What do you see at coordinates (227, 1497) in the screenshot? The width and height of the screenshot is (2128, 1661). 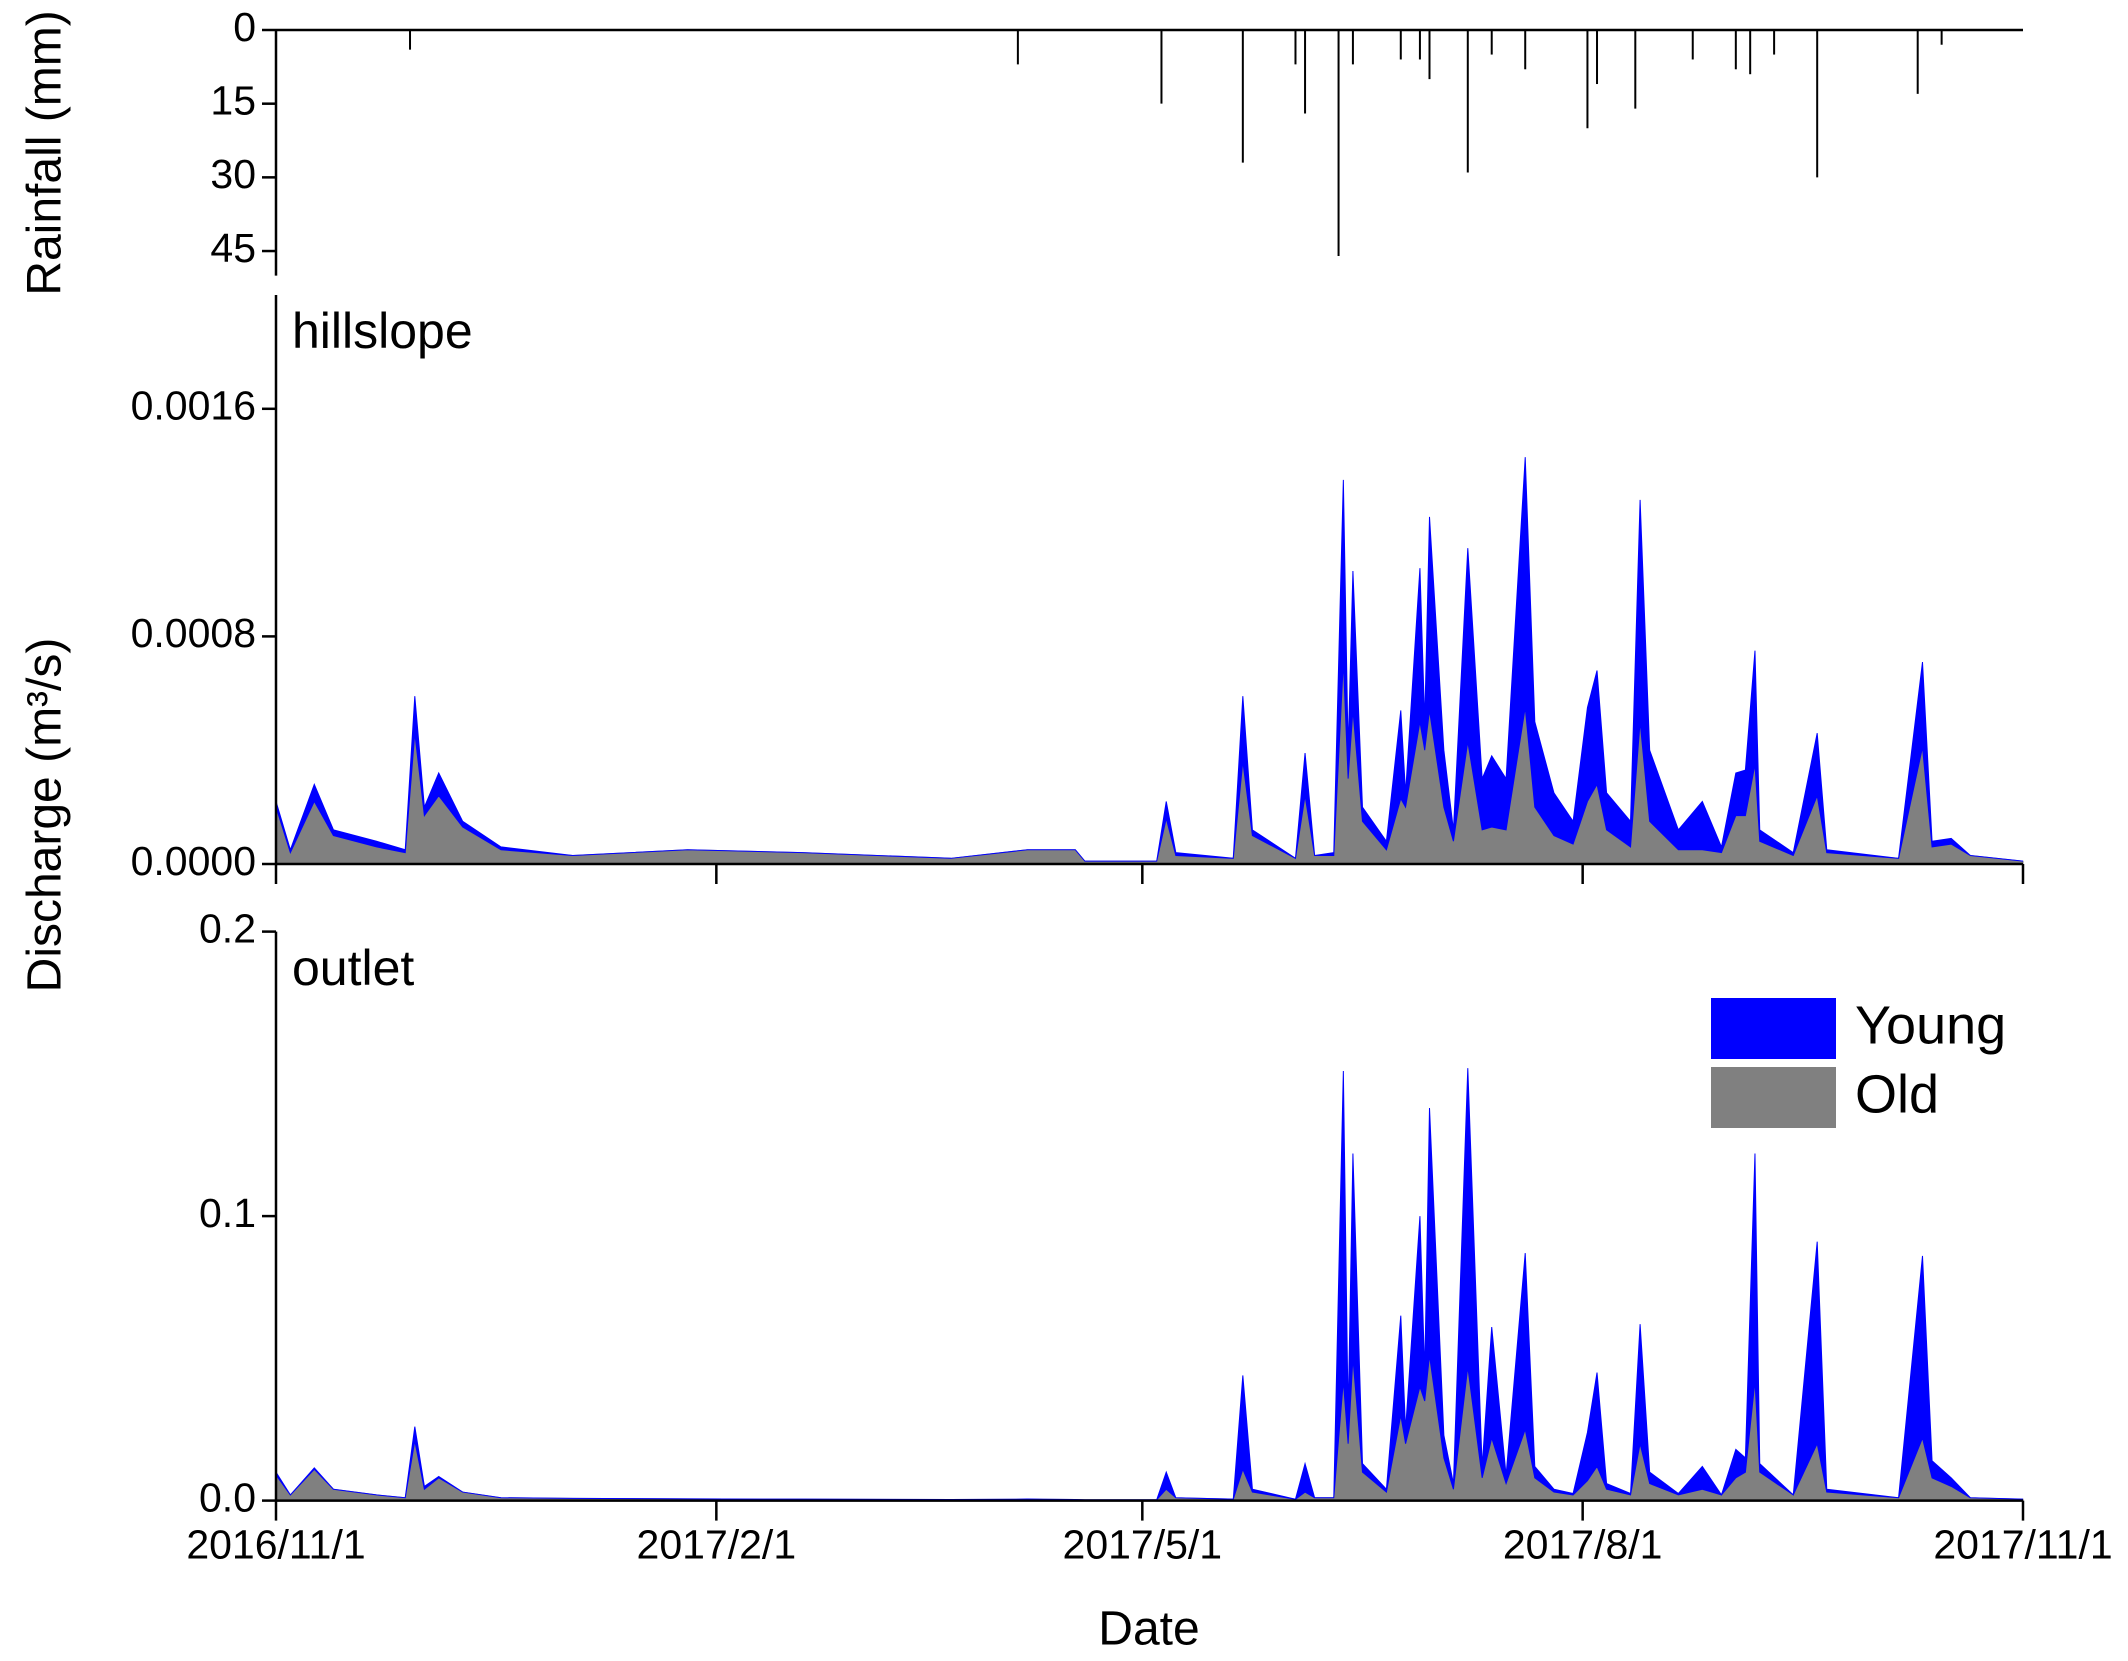 I see `y-tick-label: 0.0` at bounding box center [227, 1497].